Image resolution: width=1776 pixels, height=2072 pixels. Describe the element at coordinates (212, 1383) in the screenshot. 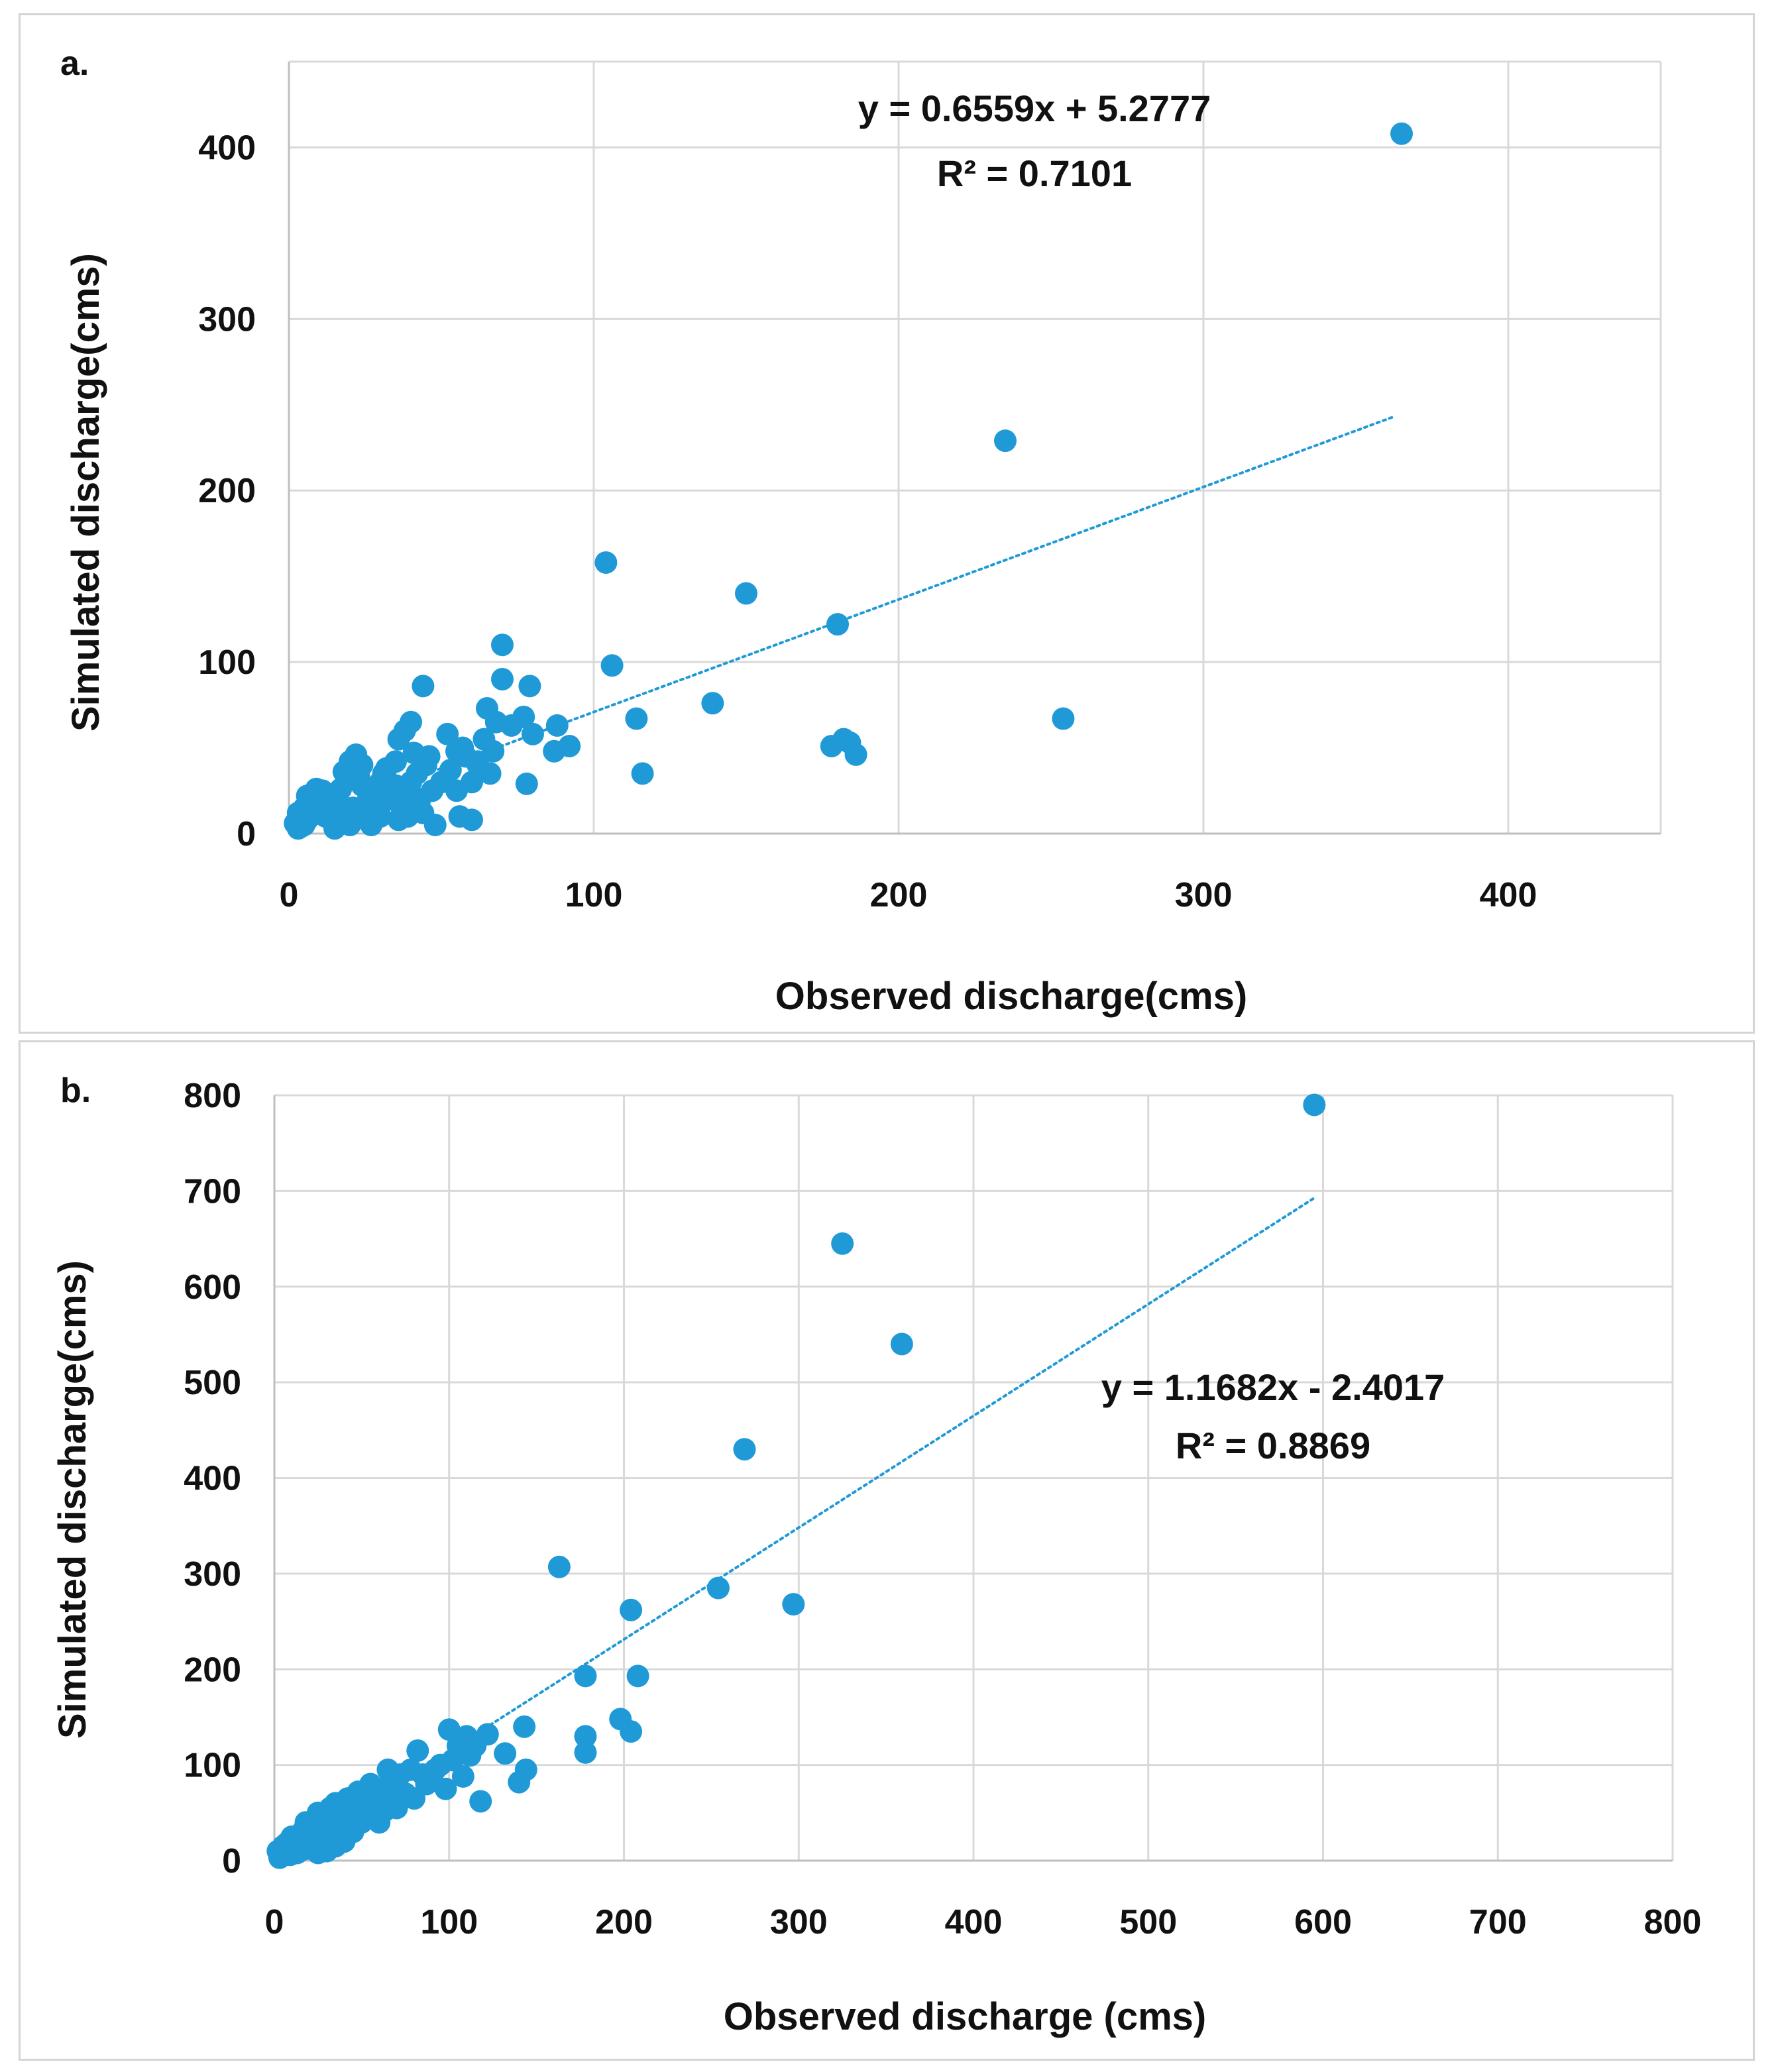

I see `y-tick-label: 500` at that location.